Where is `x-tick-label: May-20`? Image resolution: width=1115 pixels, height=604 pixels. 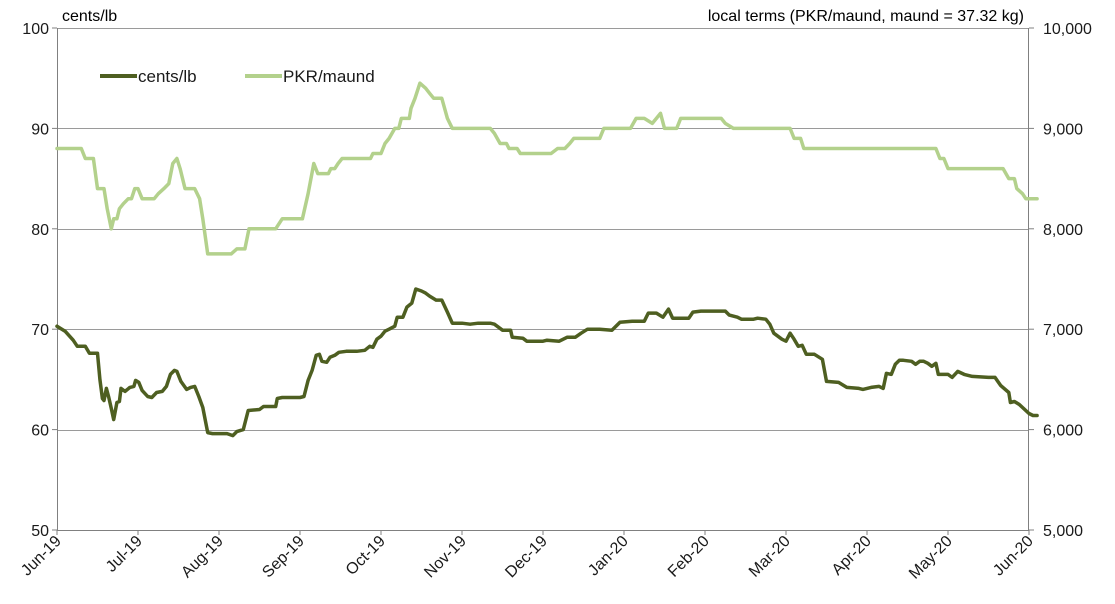 x-tick-label: May-20 is located at coordinates (931, 558).